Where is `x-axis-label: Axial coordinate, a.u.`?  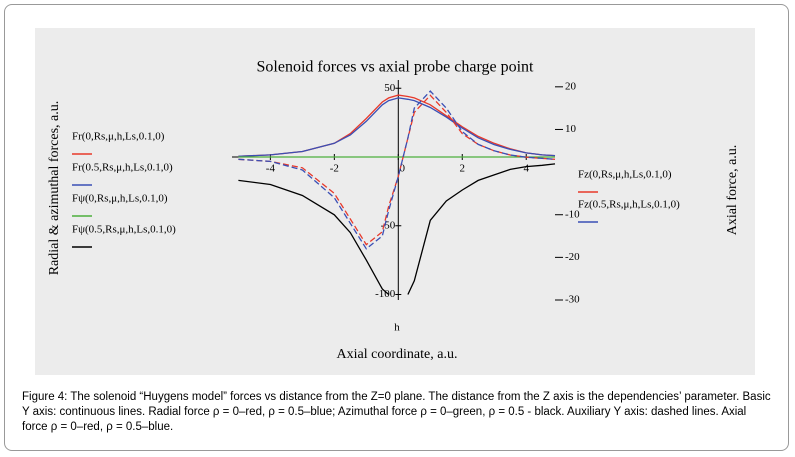 x-axis-label: Axial coordinate, a.u. is located at coordinates (397, 354).